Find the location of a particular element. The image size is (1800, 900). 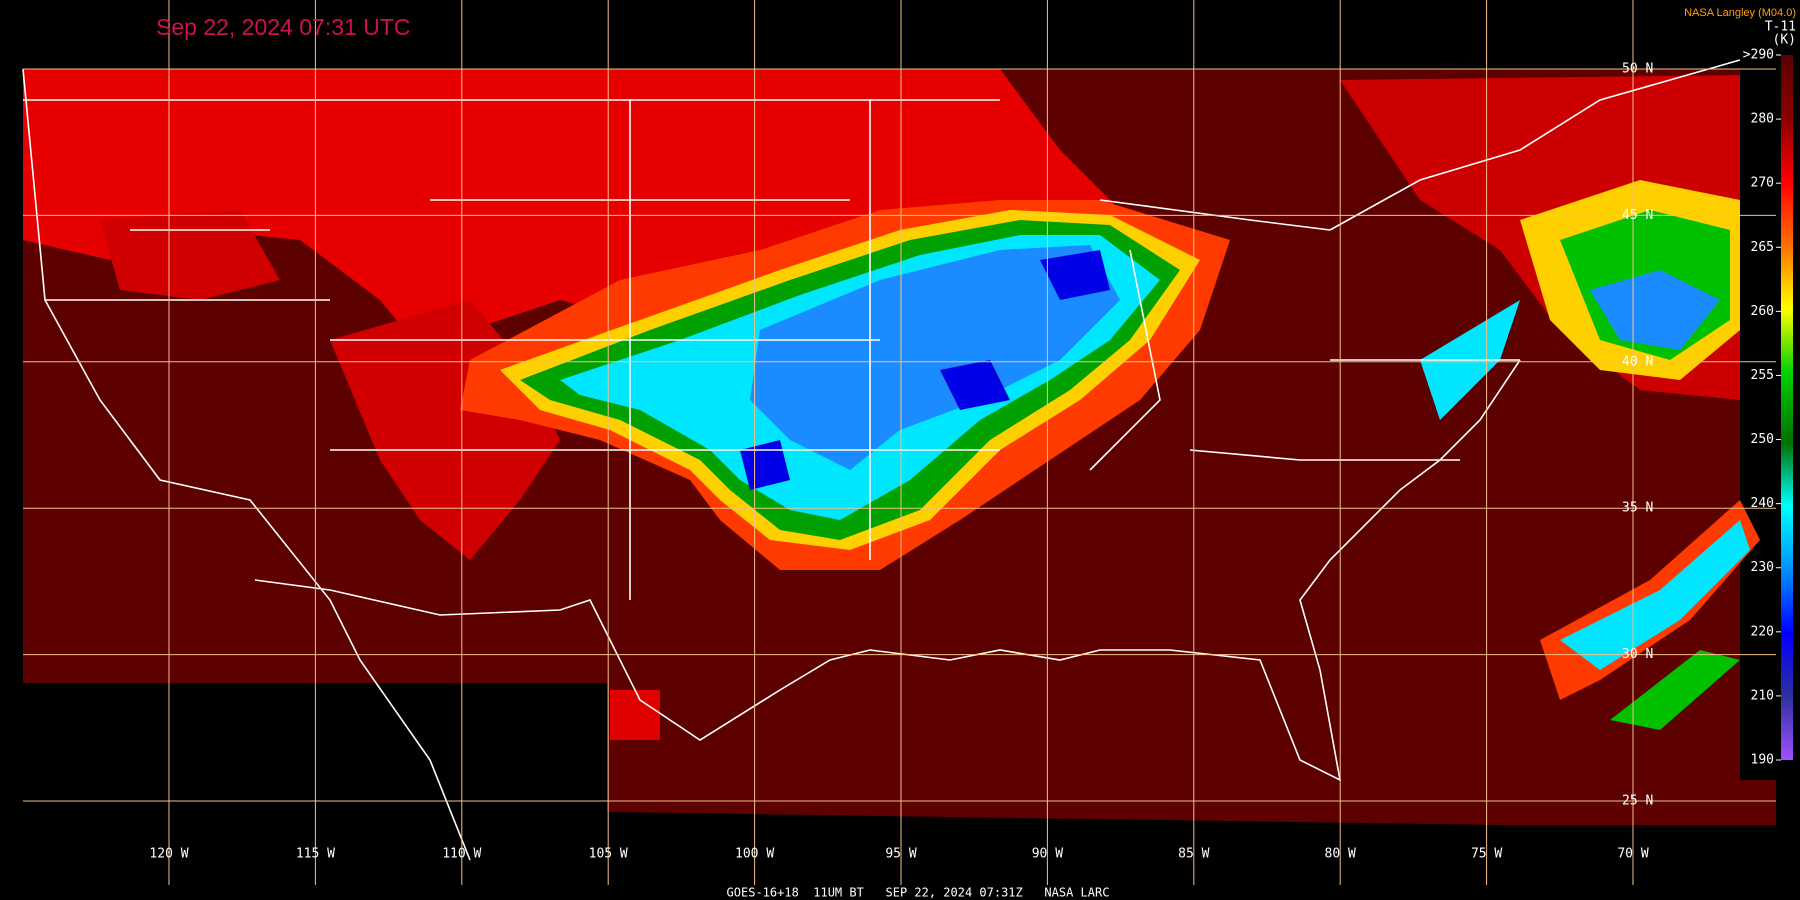

lat-label: 30 N is located at coordinates (1637, 654).